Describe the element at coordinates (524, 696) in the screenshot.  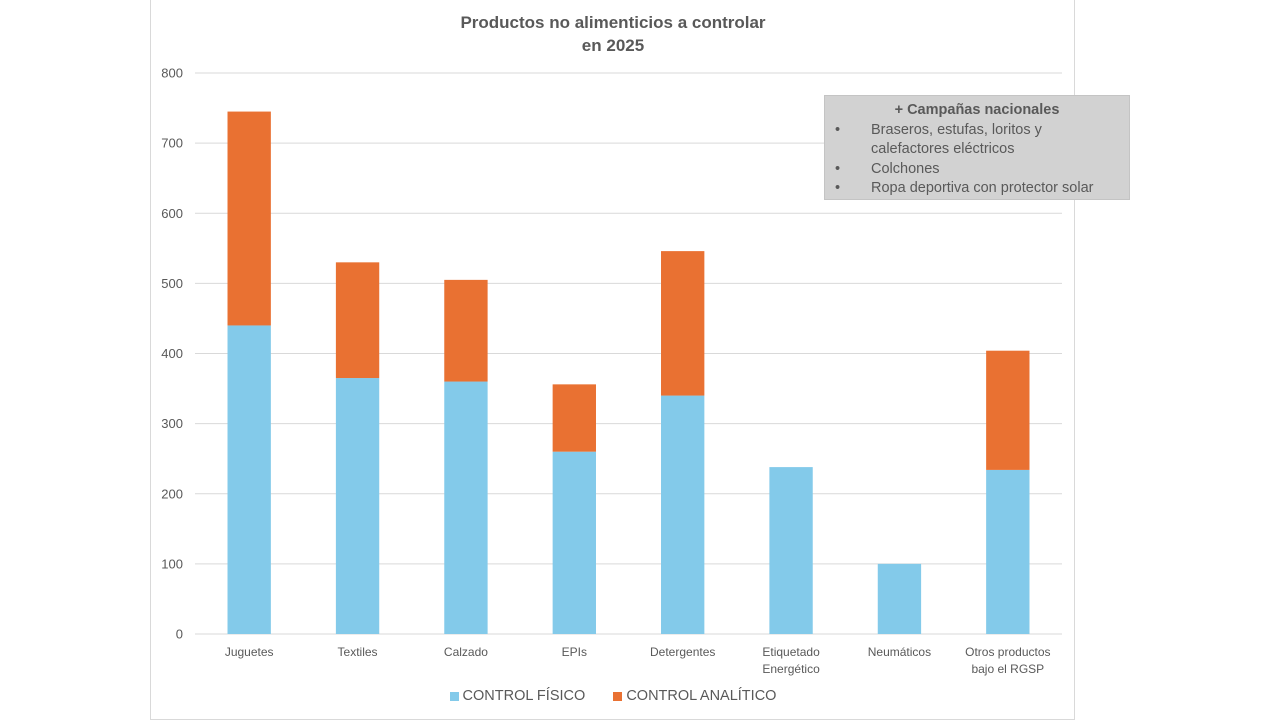
I see `legend-label-control-fisico: CONTROL FÍSICO` at that location.